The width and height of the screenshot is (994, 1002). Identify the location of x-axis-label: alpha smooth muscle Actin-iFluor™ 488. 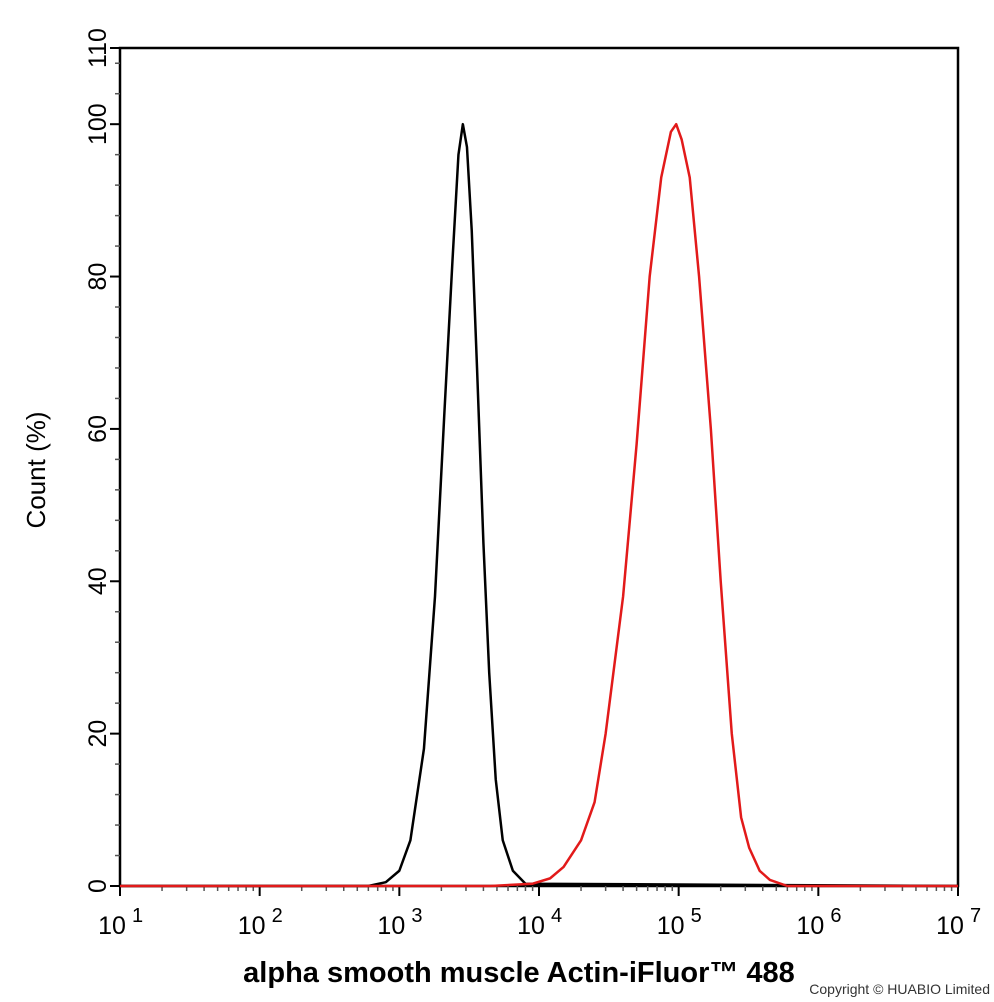
(519, 973).